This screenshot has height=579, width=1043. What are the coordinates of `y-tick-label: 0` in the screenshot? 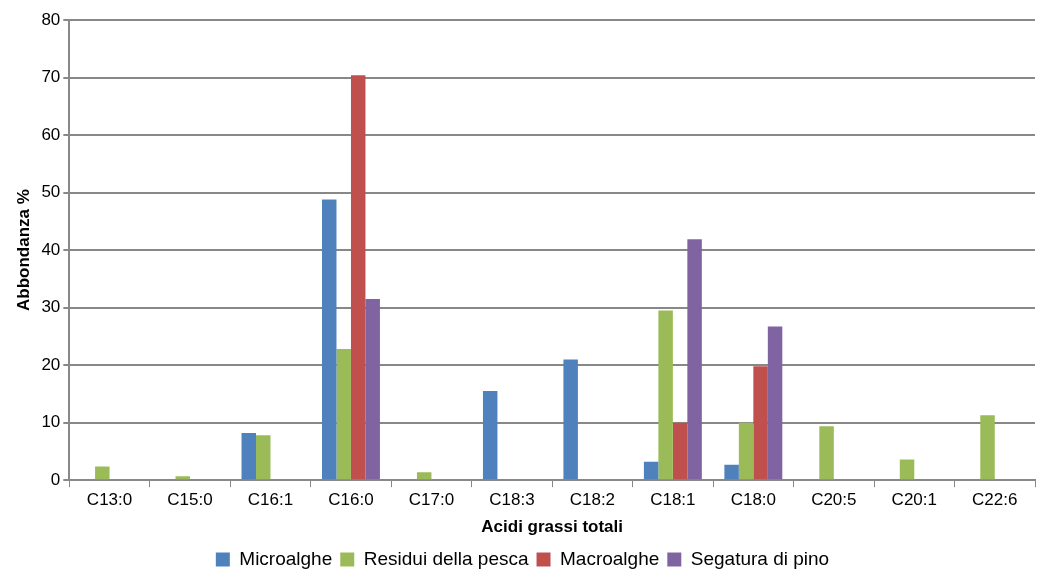 It's located at (55, 479).